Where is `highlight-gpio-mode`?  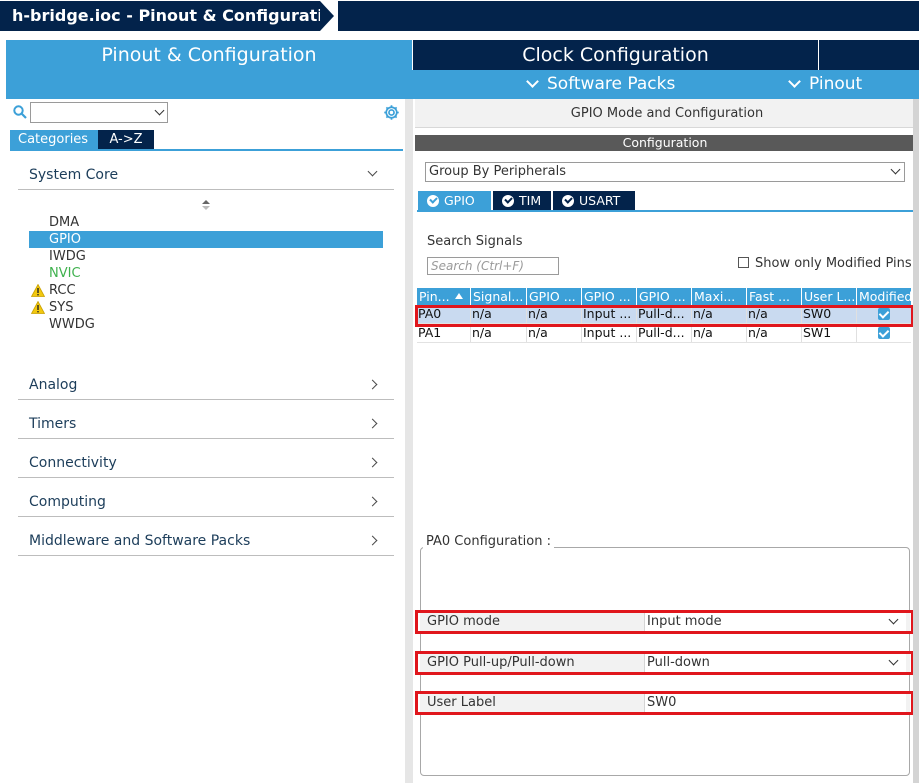
highlight-gpio-mode is located at coordinates (664, 622).